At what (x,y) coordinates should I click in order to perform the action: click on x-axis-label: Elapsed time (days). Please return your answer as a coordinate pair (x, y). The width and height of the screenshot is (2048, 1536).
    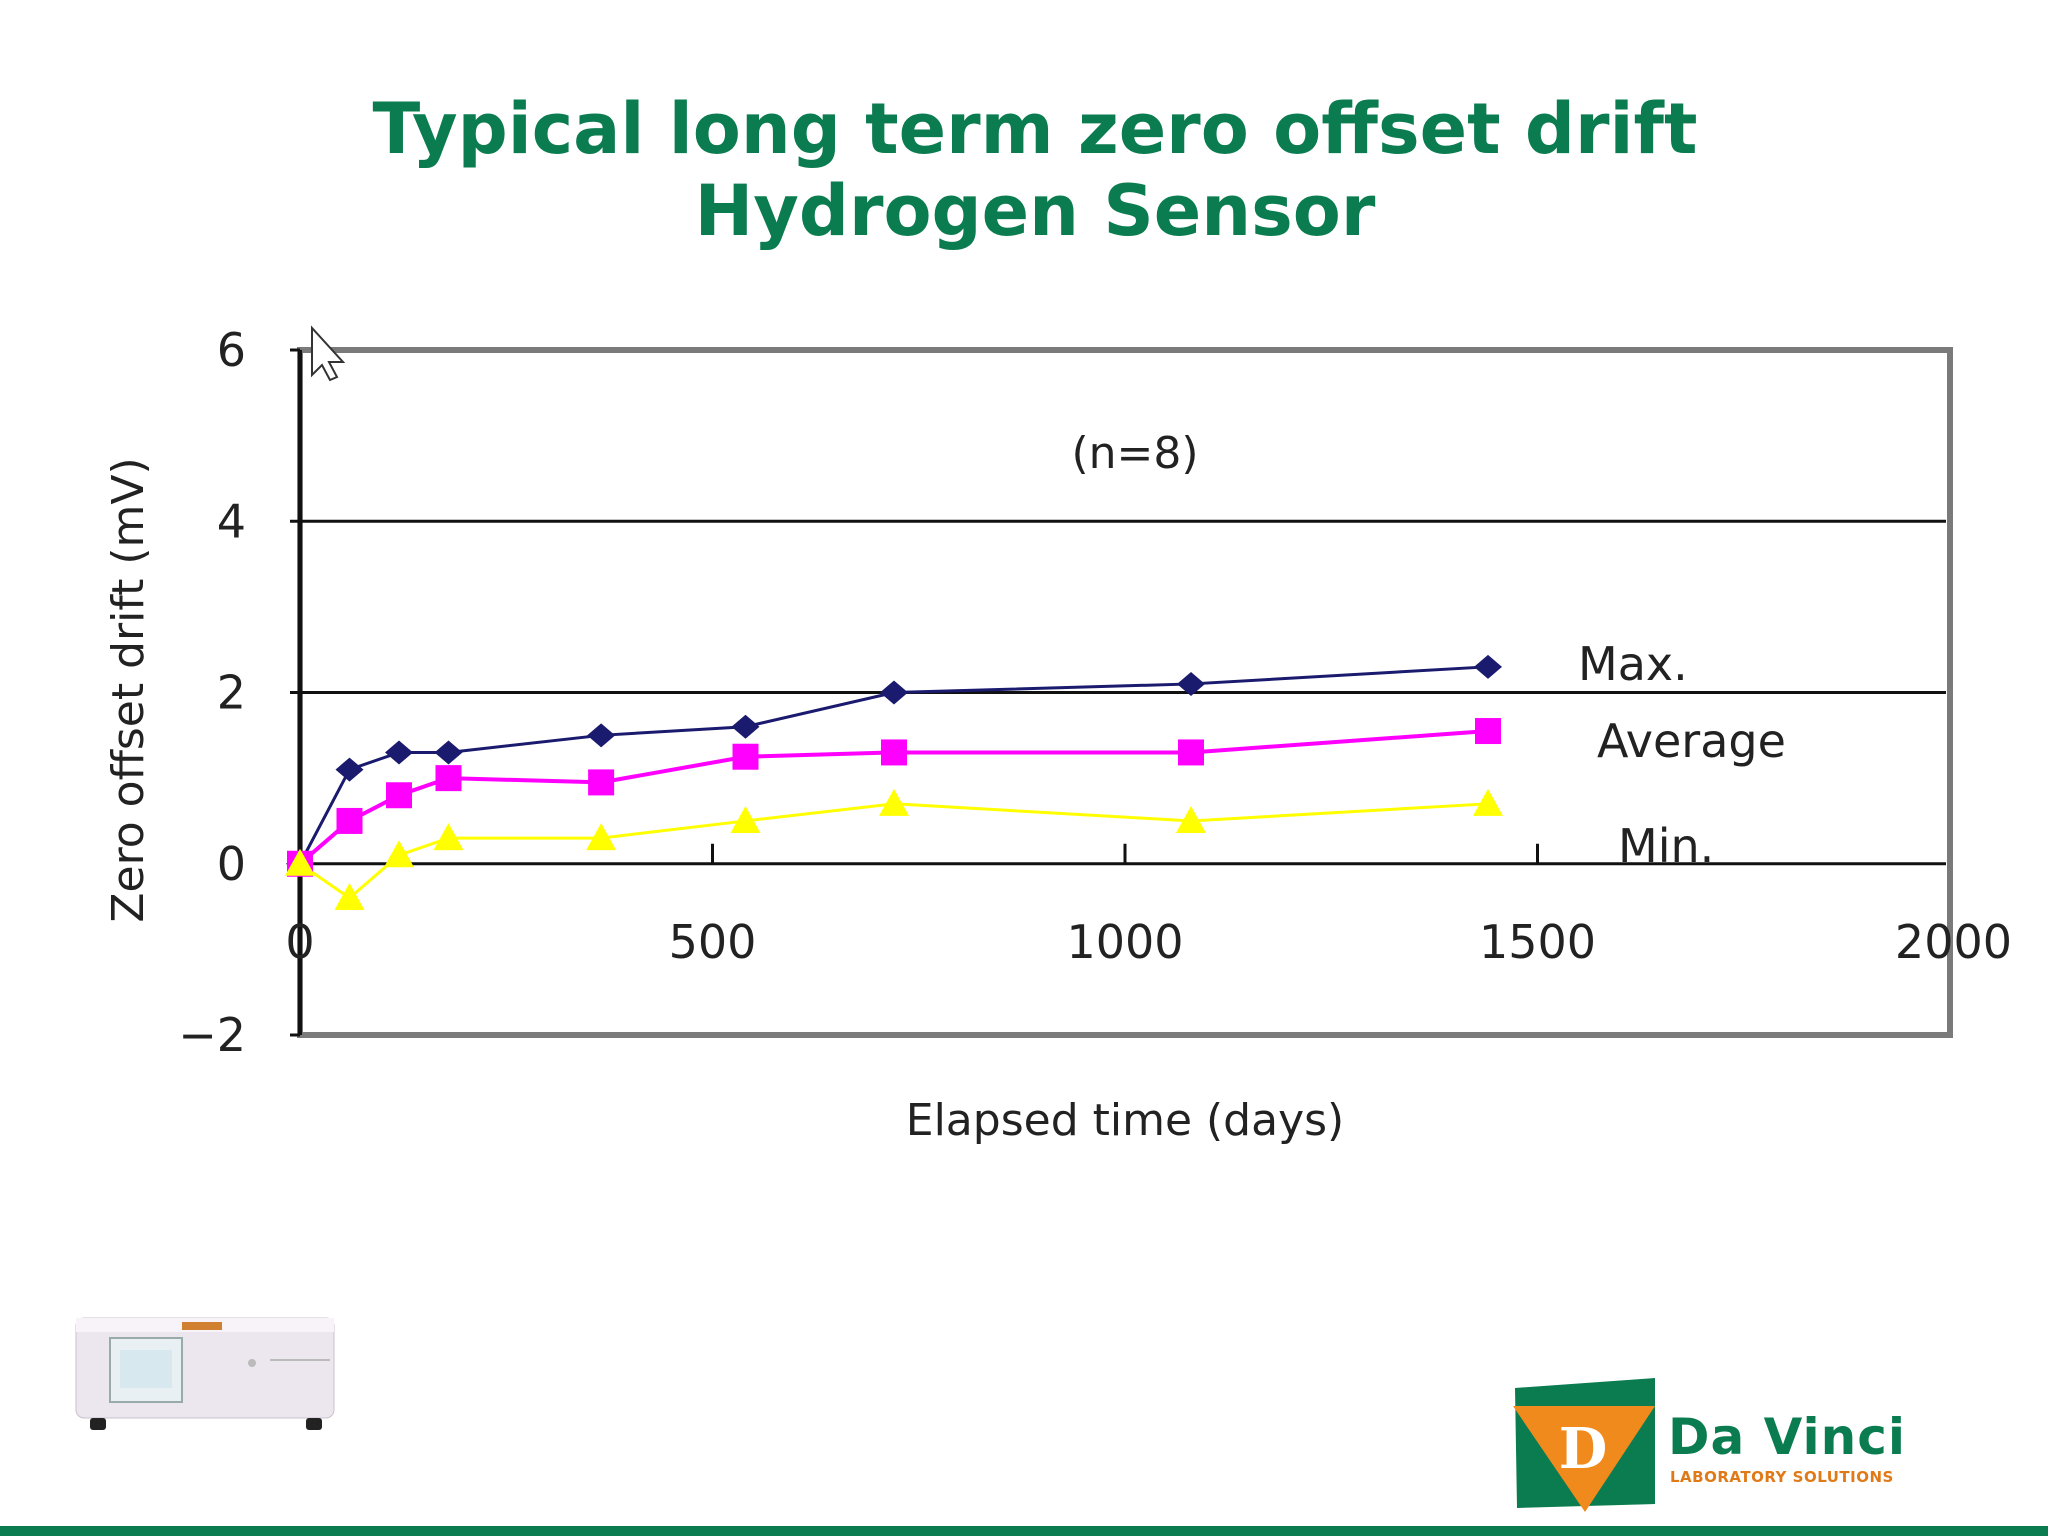
    Looking at the image, I should click on (1125, 1120).